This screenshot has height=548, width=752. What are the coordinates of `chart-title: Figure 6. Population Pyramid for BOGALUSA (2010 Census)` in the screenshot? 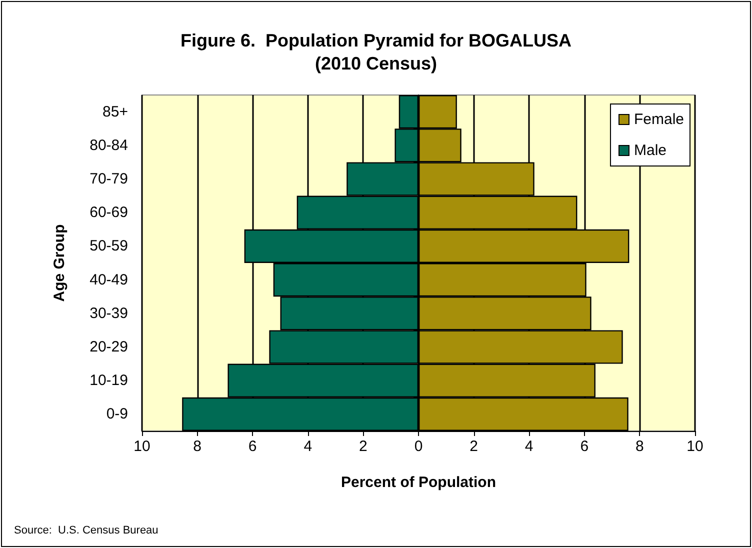 It's located at (376, 52).